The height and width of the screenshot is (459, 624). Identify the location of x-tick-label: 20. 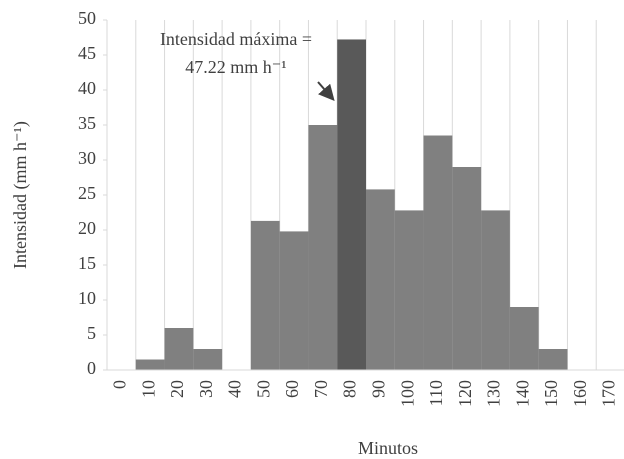
(177, 389).